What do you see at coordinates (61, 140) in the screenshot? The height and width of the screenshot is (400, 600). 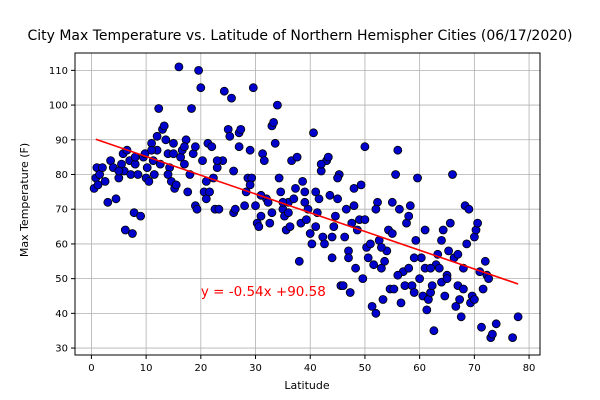 I see `y-tick-label: 90` at bounding box center [61, 140].